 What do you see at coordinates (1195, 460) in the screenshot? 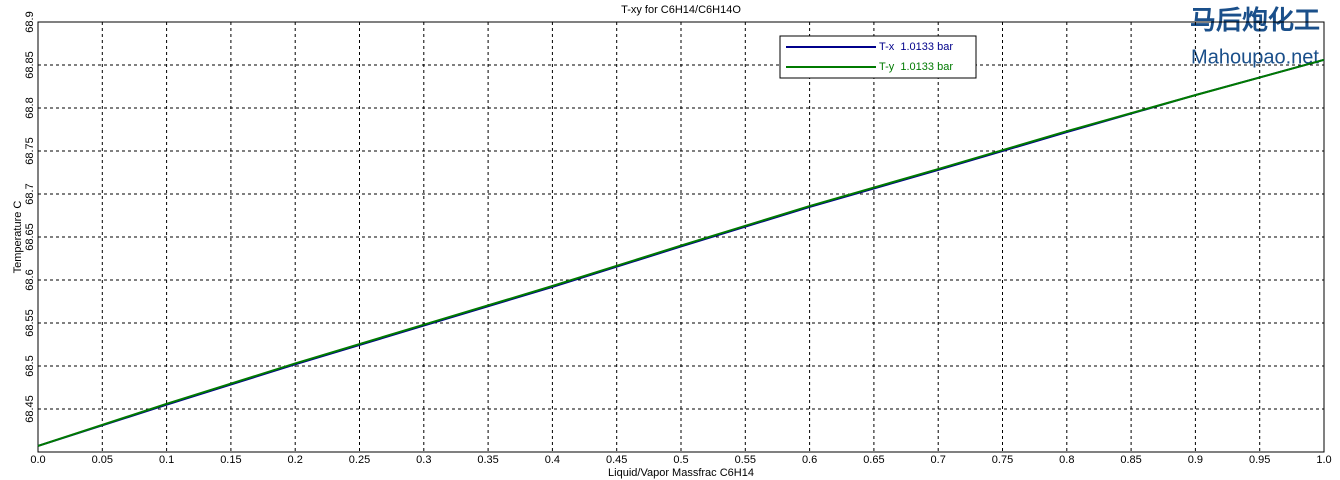
I see `x-tick-label: 0.9` at bounding box center [1195, 460].